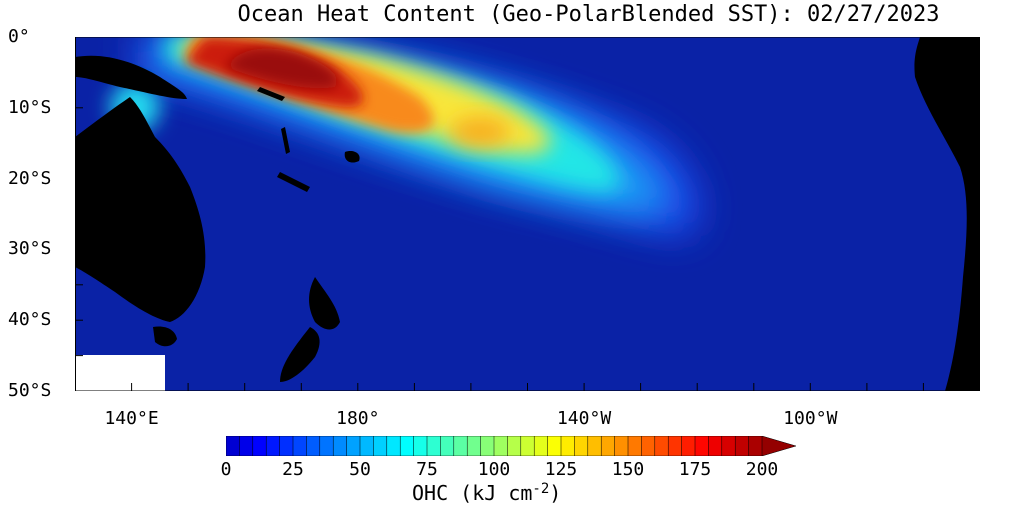  Describe the element at coordinates (628, 469) in the screenshot. I see `colorbar-tick-label: 150` at that location.